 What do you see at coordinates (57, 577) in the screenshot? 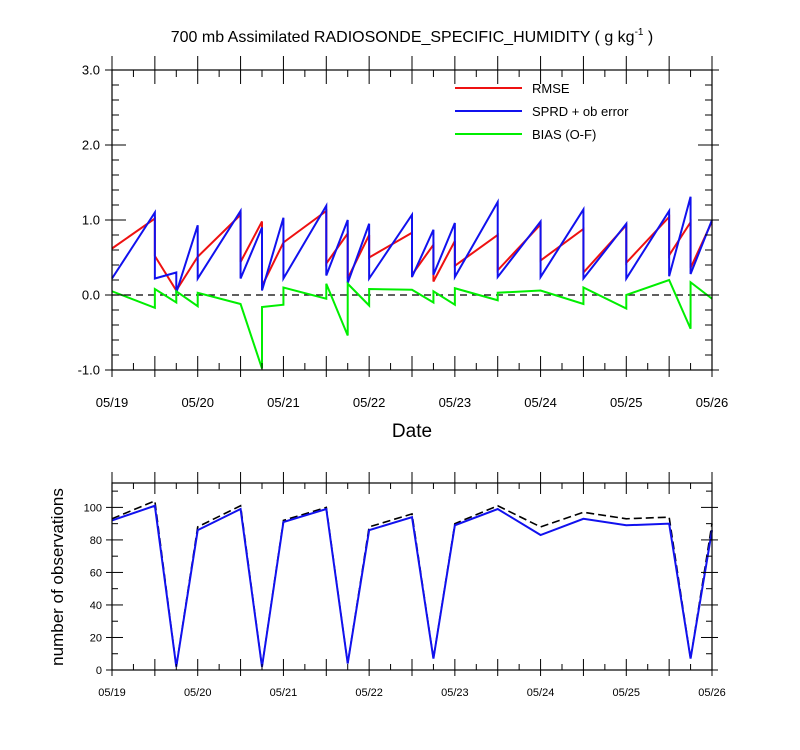
I see `bottom-ylabel: number of observations` at bounding box center [57, 577].